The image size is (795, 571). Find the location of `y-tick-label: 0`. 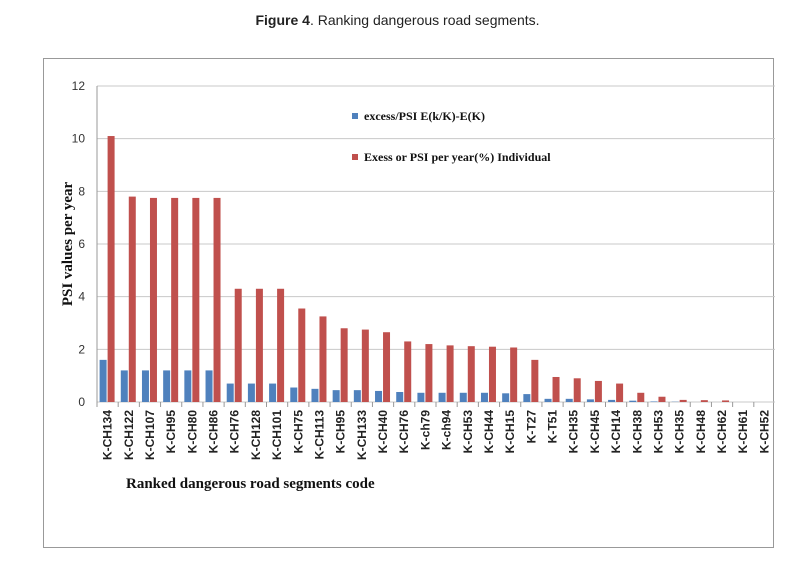

y-tick-label: 0 is located at coordinates (81, 402).